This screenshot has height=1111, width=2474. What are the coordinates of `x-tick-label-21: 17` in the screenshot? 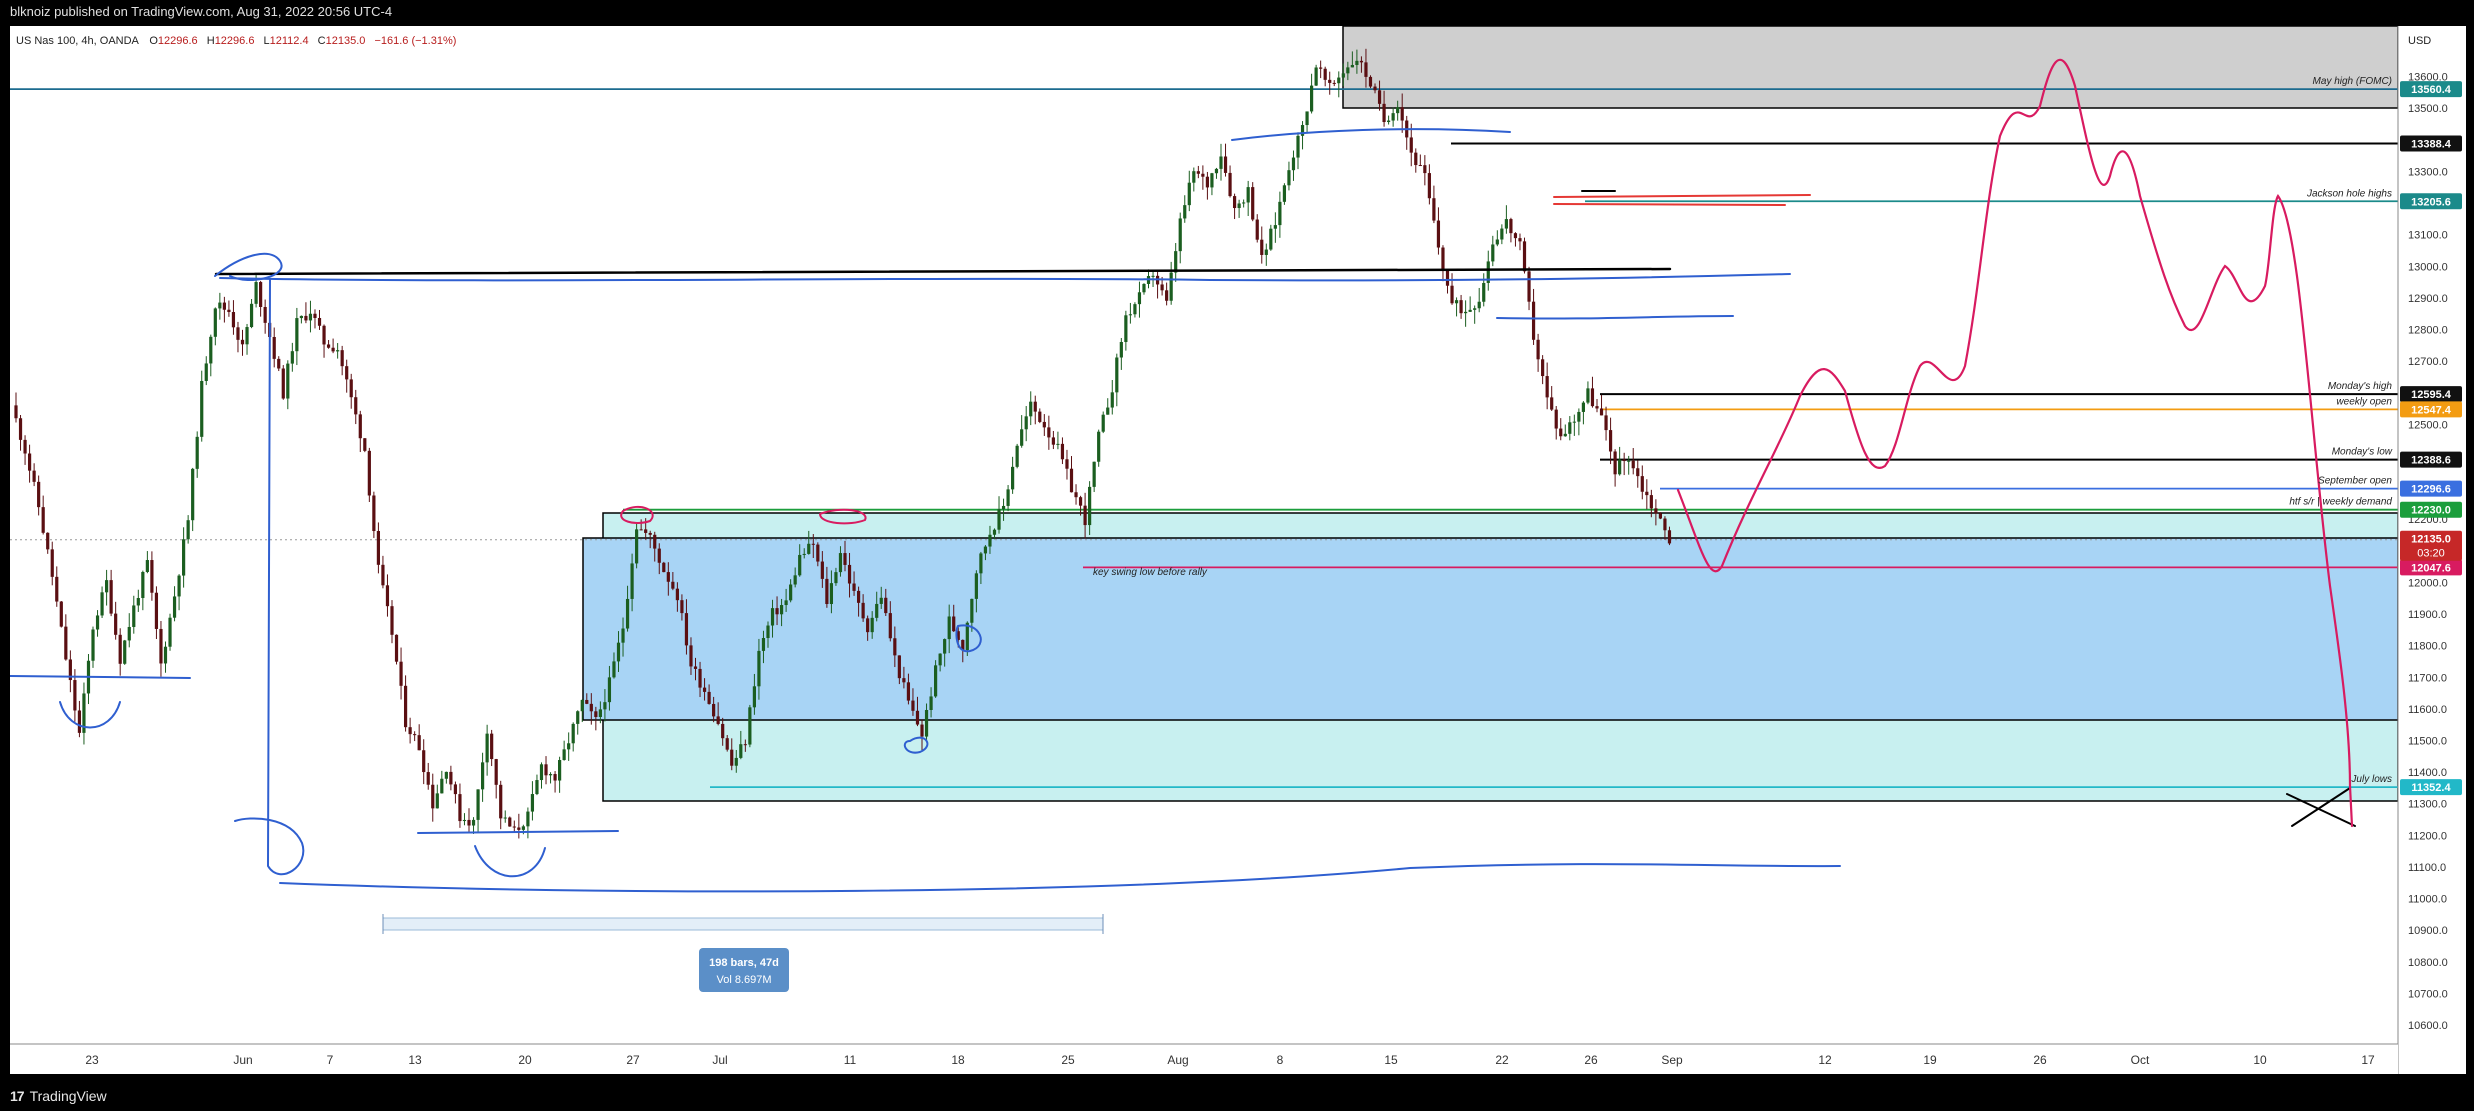 It's located at (2368, 1060).